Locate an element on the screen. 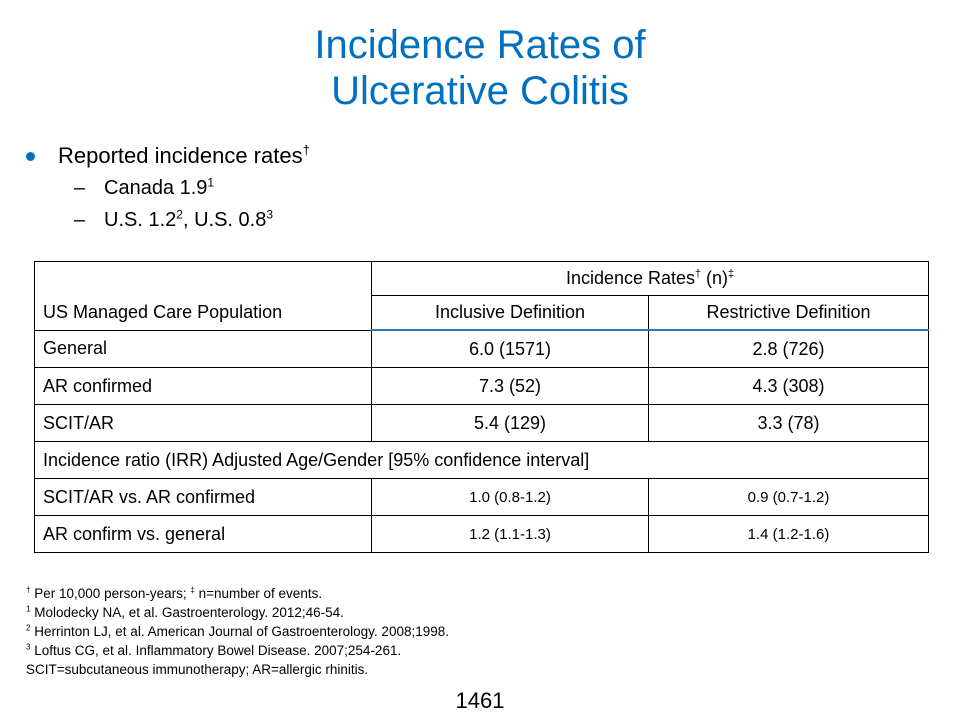  title-line-2: Ulcerative Colitis is located at coordinates (480, 91).